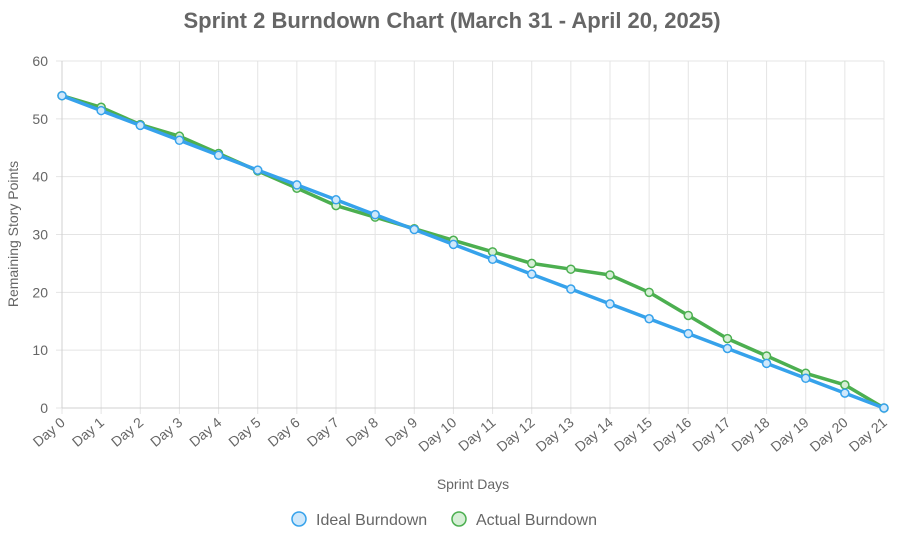 This screenshot has width=899, height=542. What do you see at coordinates (283, 432) in the screenshot?
I see `x-tick-label: Day 6` at bounding box center [283, 432].